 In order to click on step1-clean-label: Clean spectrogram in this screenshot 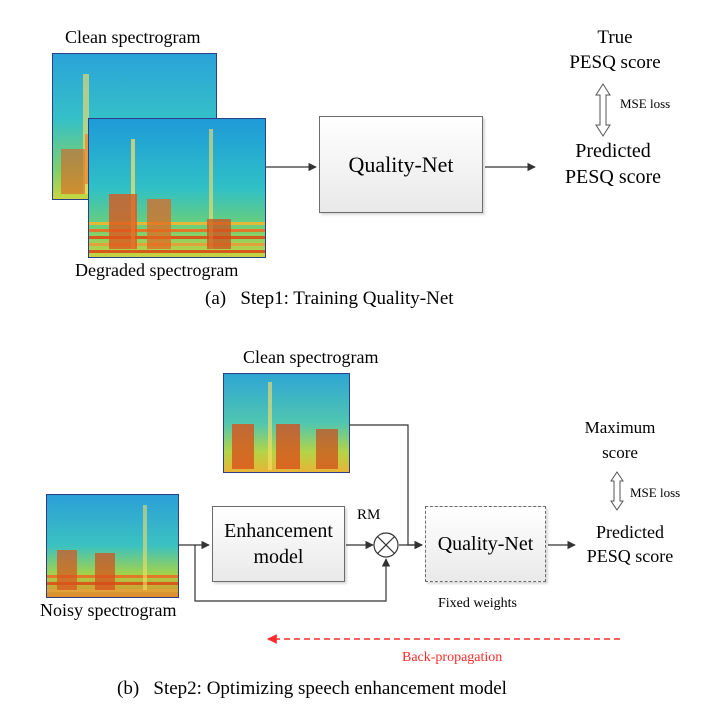, I will do `click(133, 37)`.